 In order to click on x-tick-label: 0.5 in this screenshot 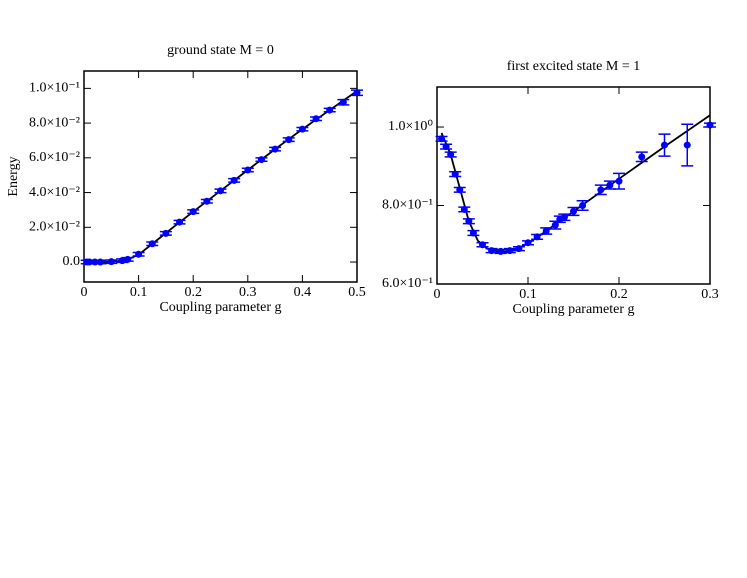, I will do `click(357, 292)`.